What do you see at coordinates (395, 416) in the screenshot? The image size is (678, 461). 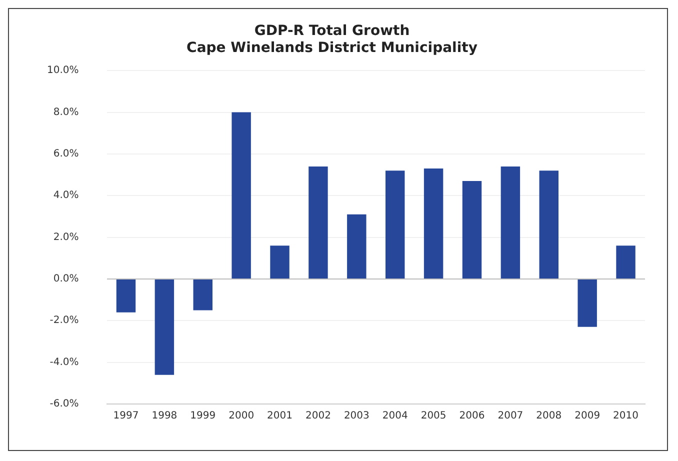 I see `x-tick-label: 2004` at bounding box center [395, 416].